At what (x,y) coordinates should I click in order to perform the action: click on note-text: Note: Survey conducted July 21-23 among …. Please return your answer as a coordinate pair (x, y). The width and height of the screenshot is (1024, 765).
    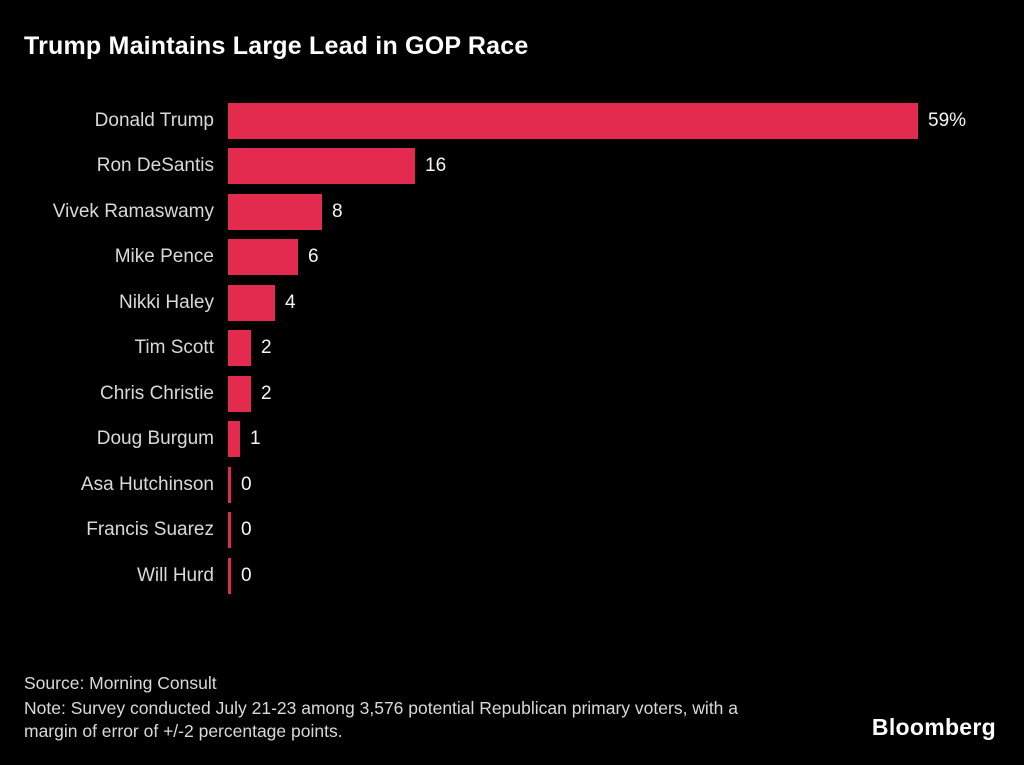
    Looking at the image, I should click on (381, 719).